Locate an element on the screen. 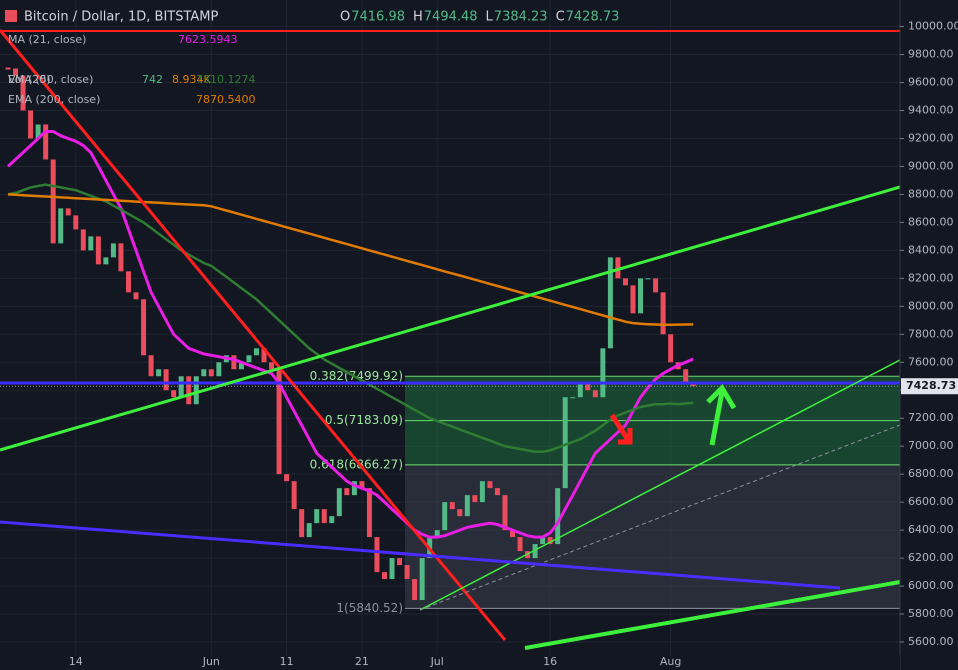 The width and height of the screenshot is (958, 670). indicator-value: 7623.5943 is located at coordinates (208, 39).